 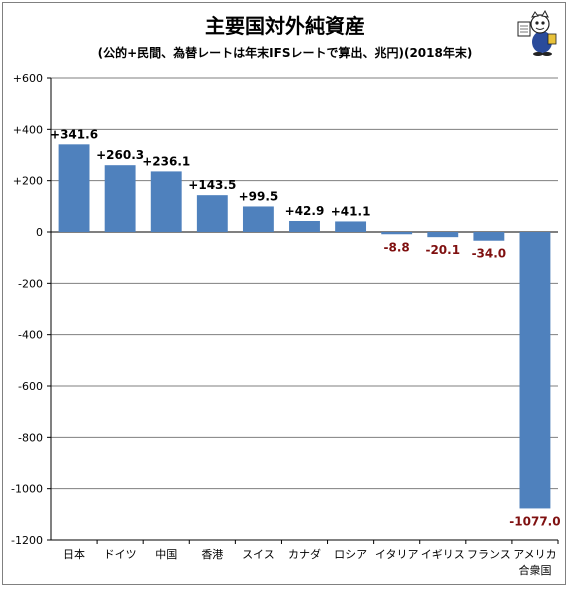 I want to click on y-tick-label: +400, so click(x=28, y=129).